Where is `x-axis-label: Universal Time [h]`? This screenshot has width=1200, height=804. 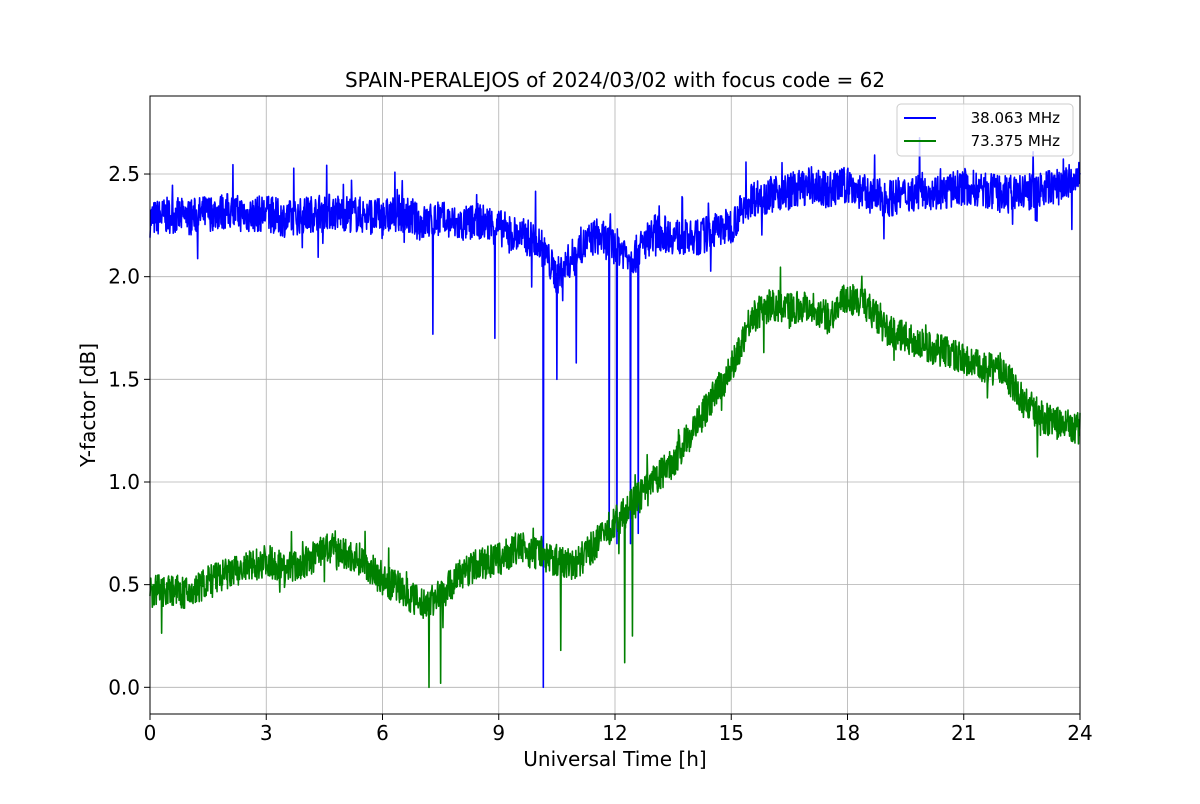
x-axis-label: Universal Time [h] is located at coordinates (614, 759).